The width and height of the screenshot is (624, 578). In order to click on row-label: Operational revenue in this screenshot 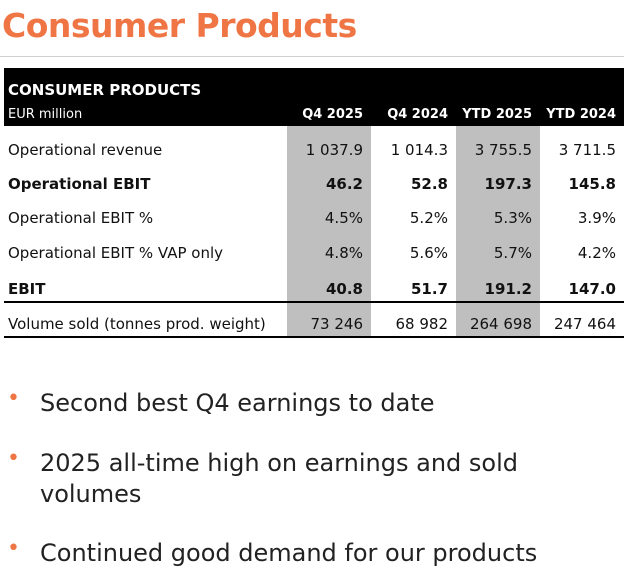, I will do `click(85, 150)`.